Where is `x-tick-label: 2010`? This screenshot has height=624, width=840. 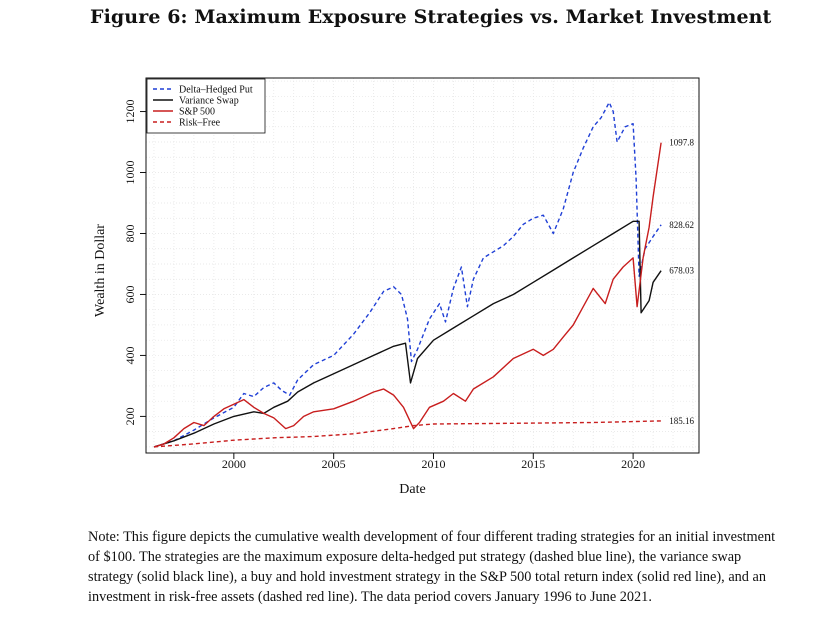 x-tick-label: 2010 is located at coordinates (433, 464).